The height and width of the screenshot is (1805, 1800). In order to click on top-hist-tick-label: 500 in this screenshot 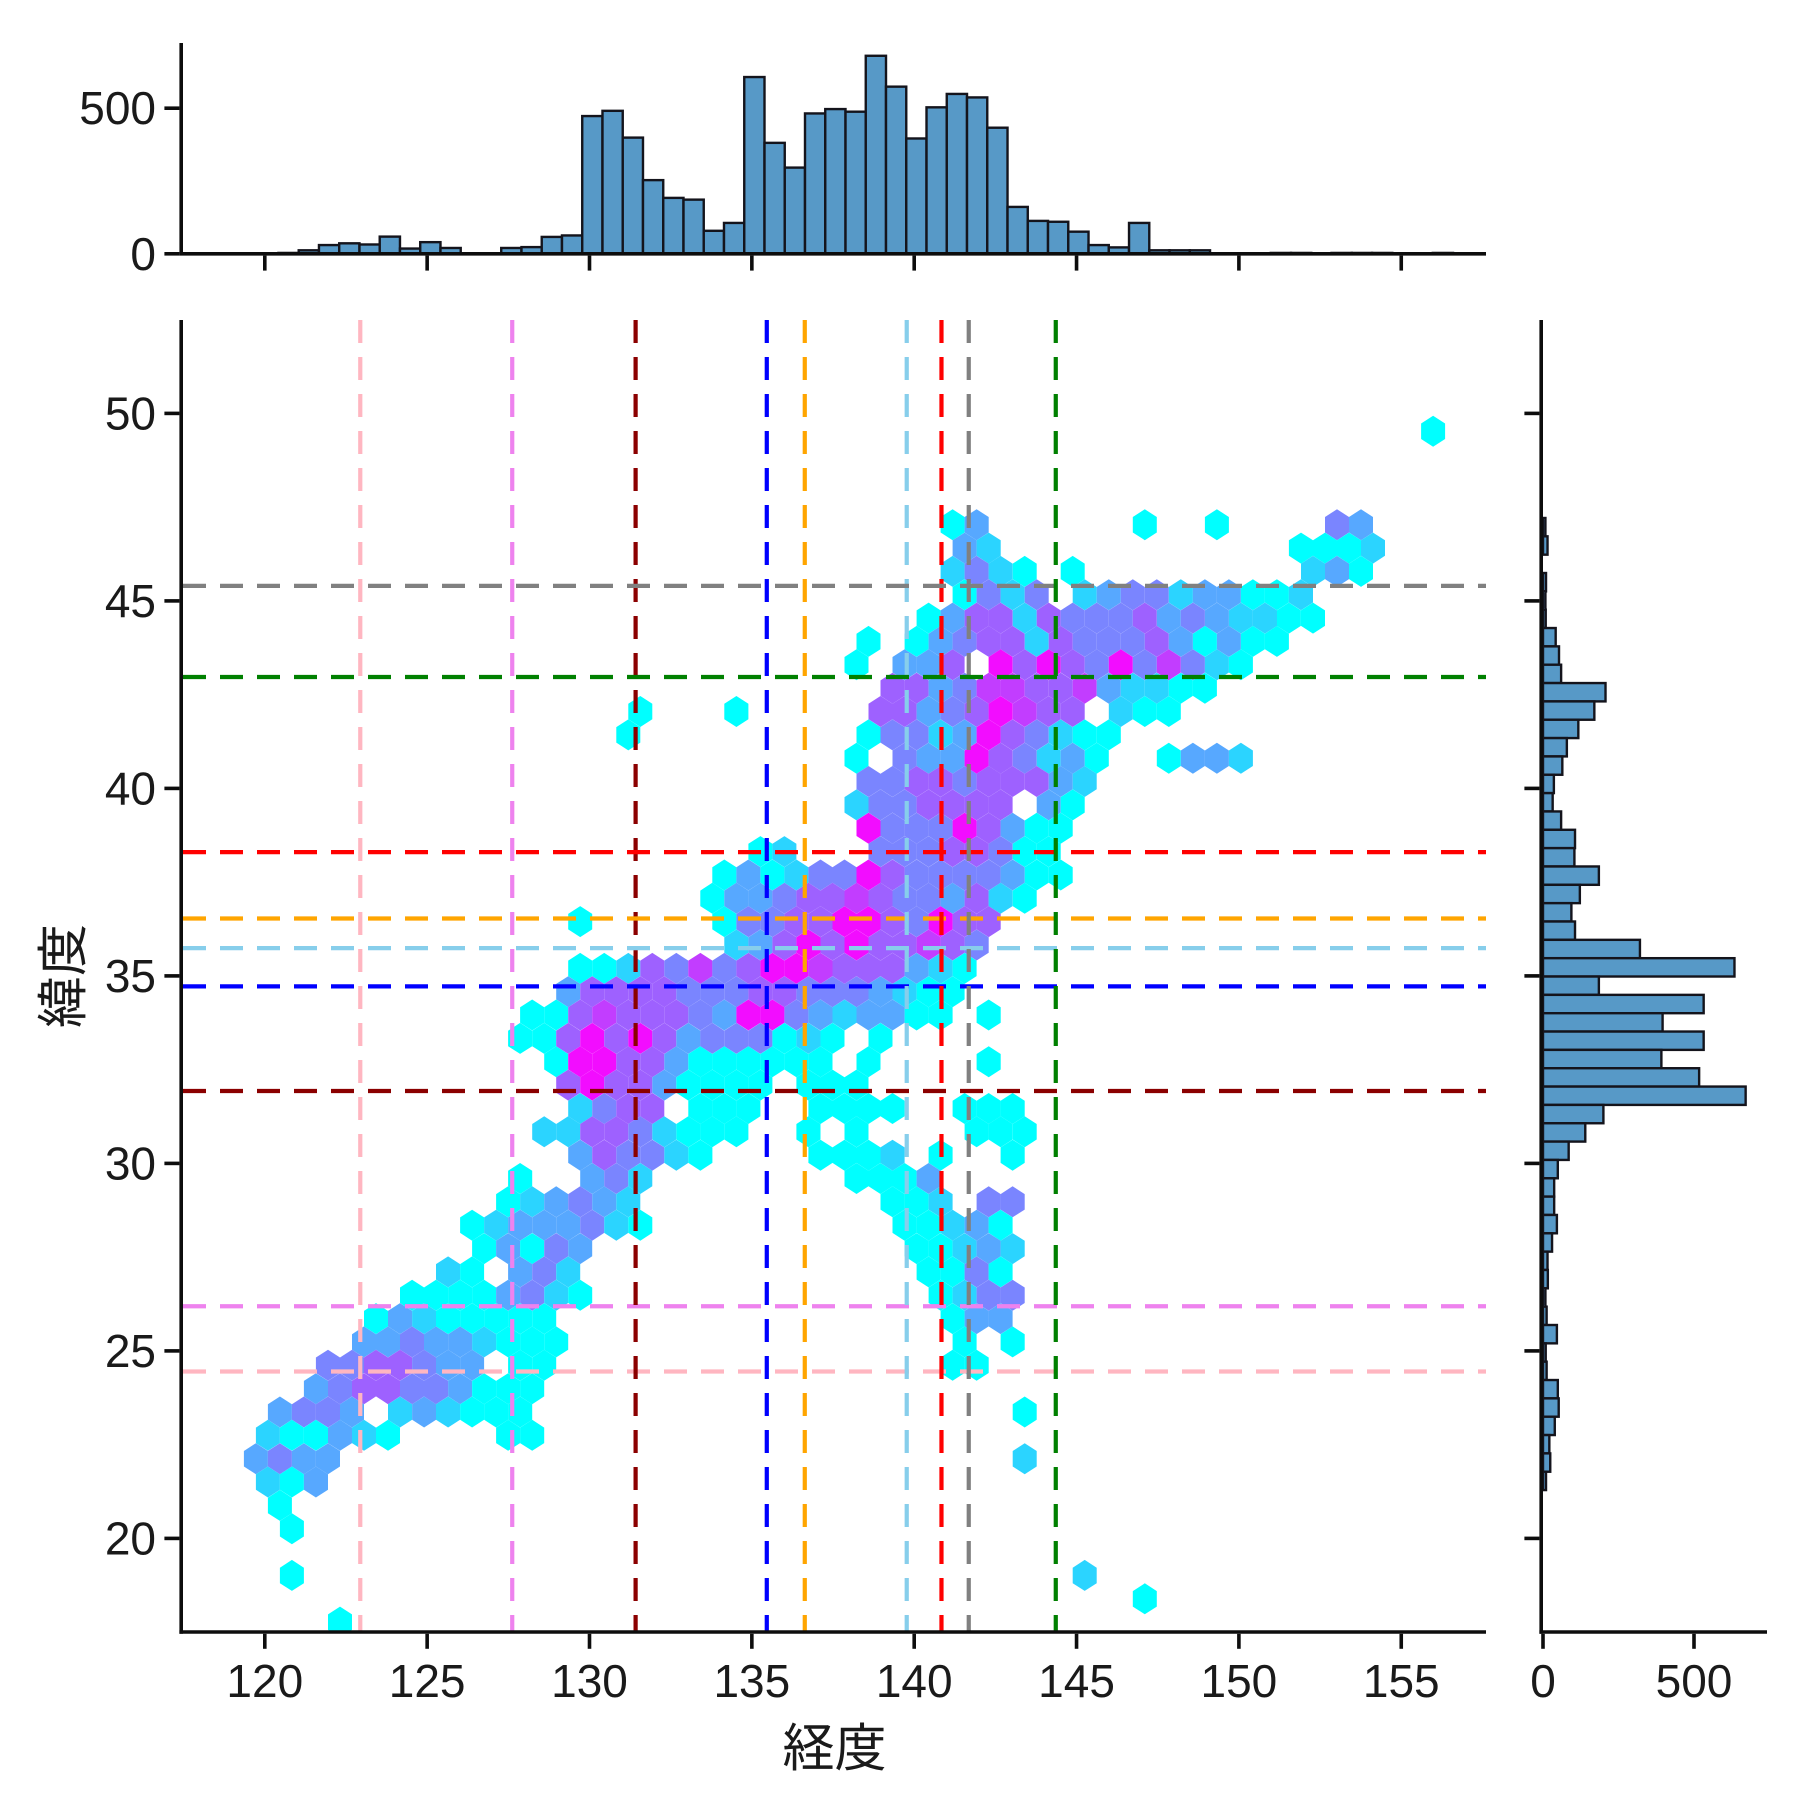, I will do `click(117, 108)`.